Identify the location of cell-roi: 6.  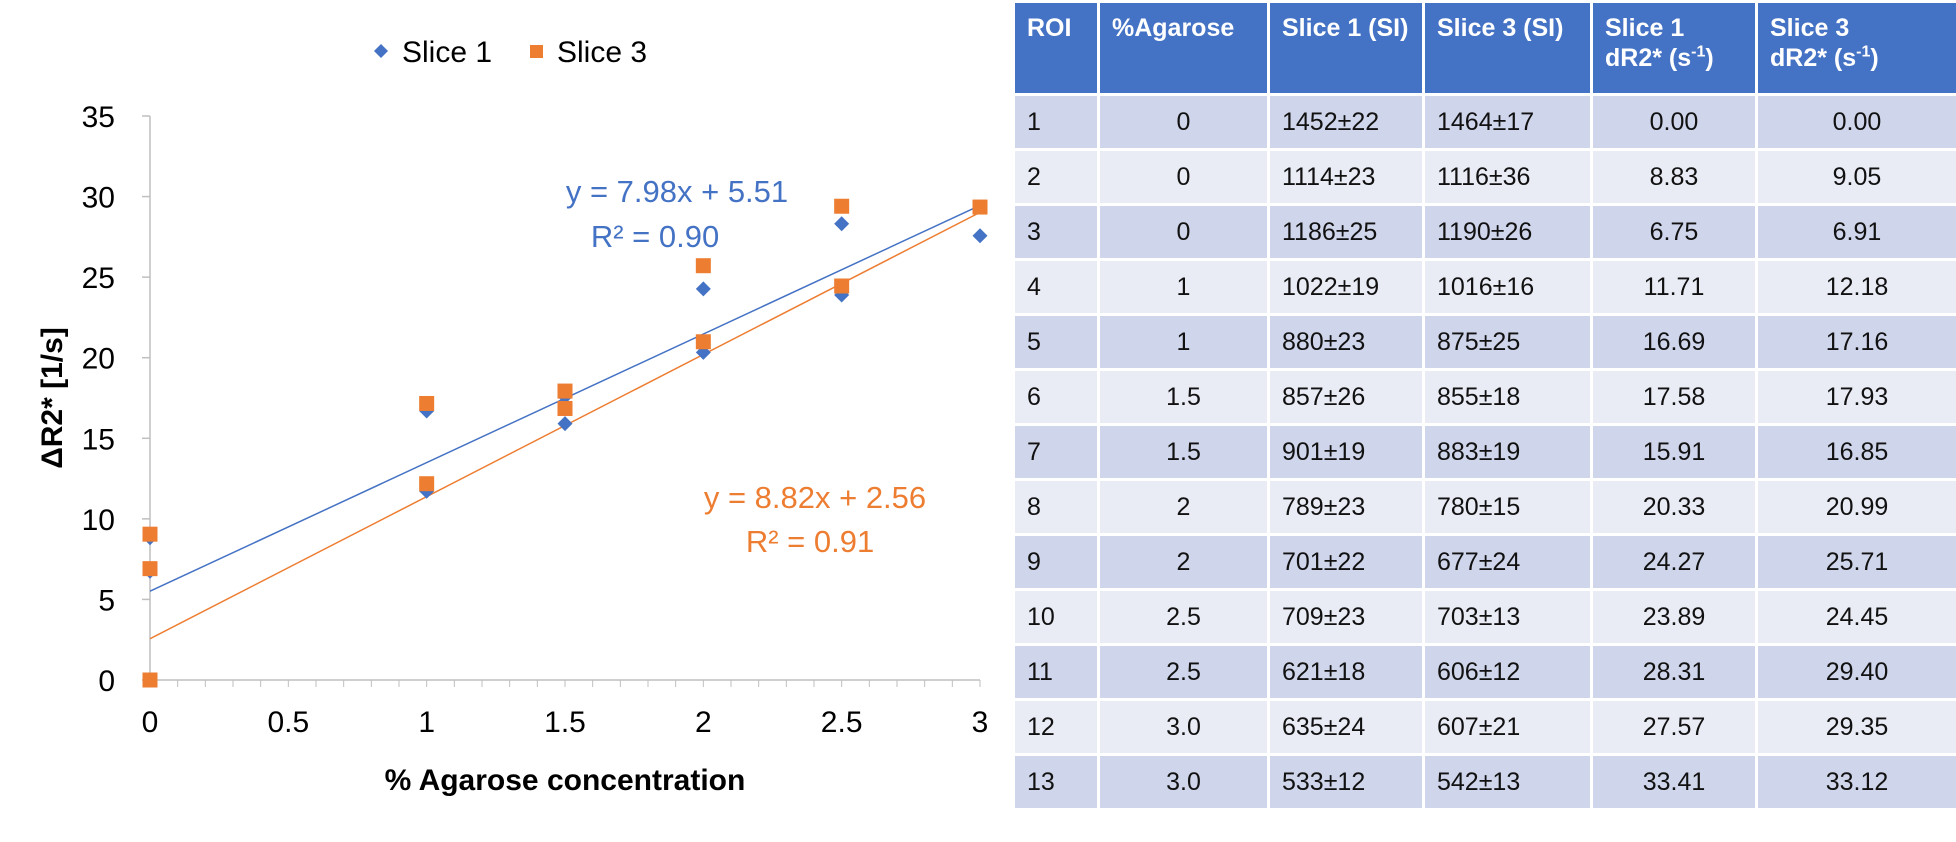
(1056, 397).